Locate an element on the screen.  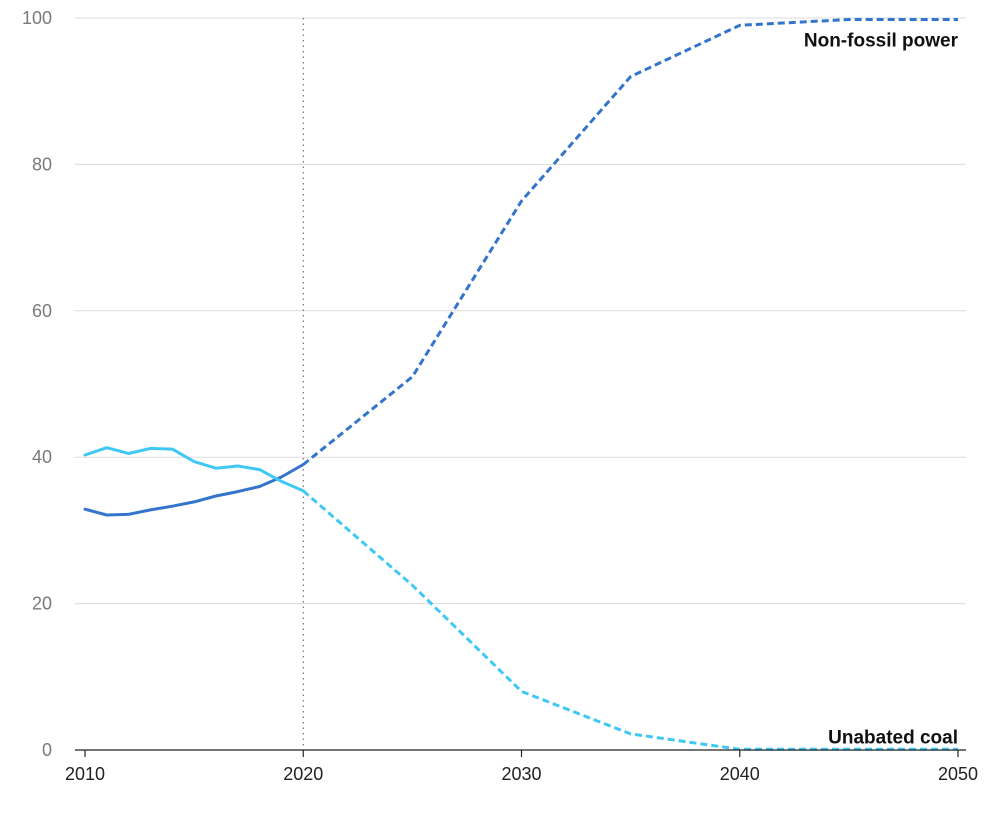
x-tick-label-2010: 2010 is located at coordinates (85, 774).